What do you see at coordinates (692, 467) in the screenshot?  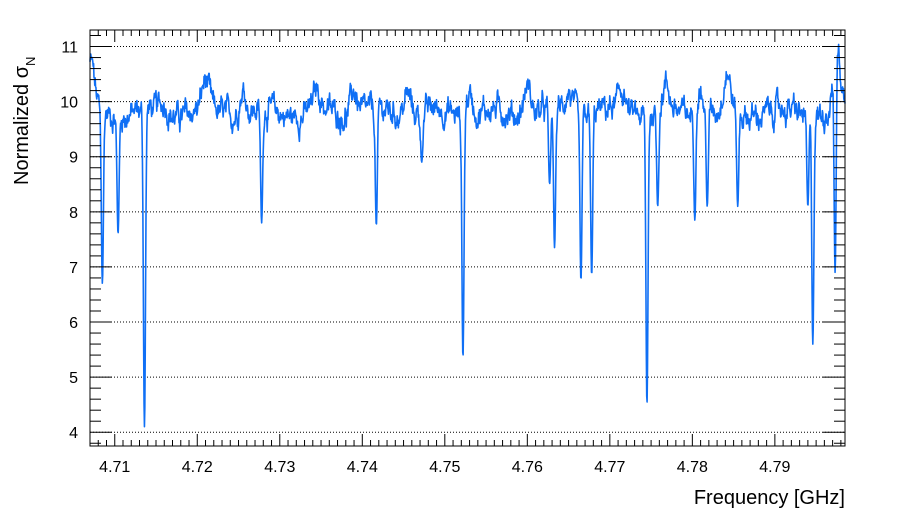 I see `x-tick-label: 4.78` at bounding box center [692, 467].